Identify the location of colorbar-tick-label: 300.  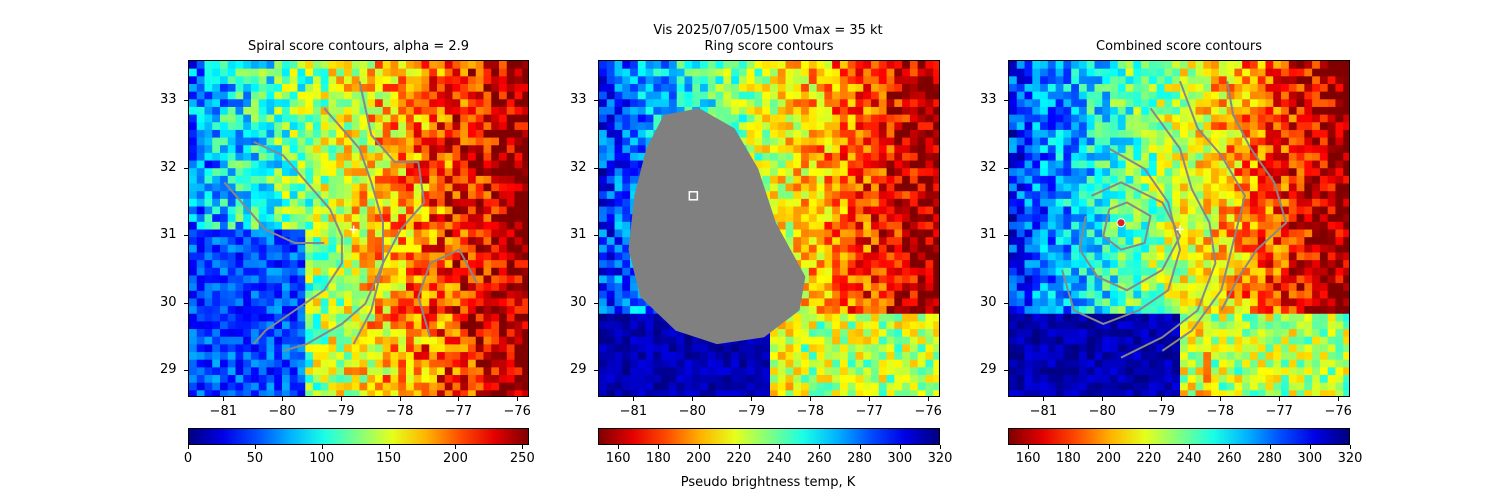
(900, 458).